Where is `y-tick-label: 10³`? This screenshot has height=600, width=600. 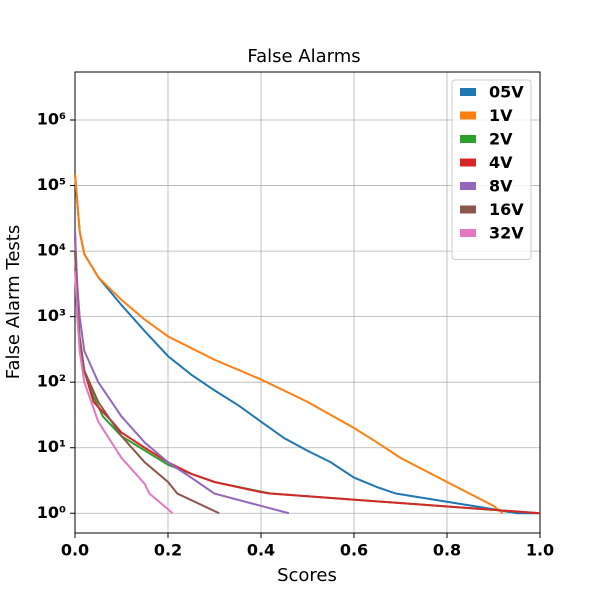 y-tick-label: 10³ is located at coordinates (51, 315).